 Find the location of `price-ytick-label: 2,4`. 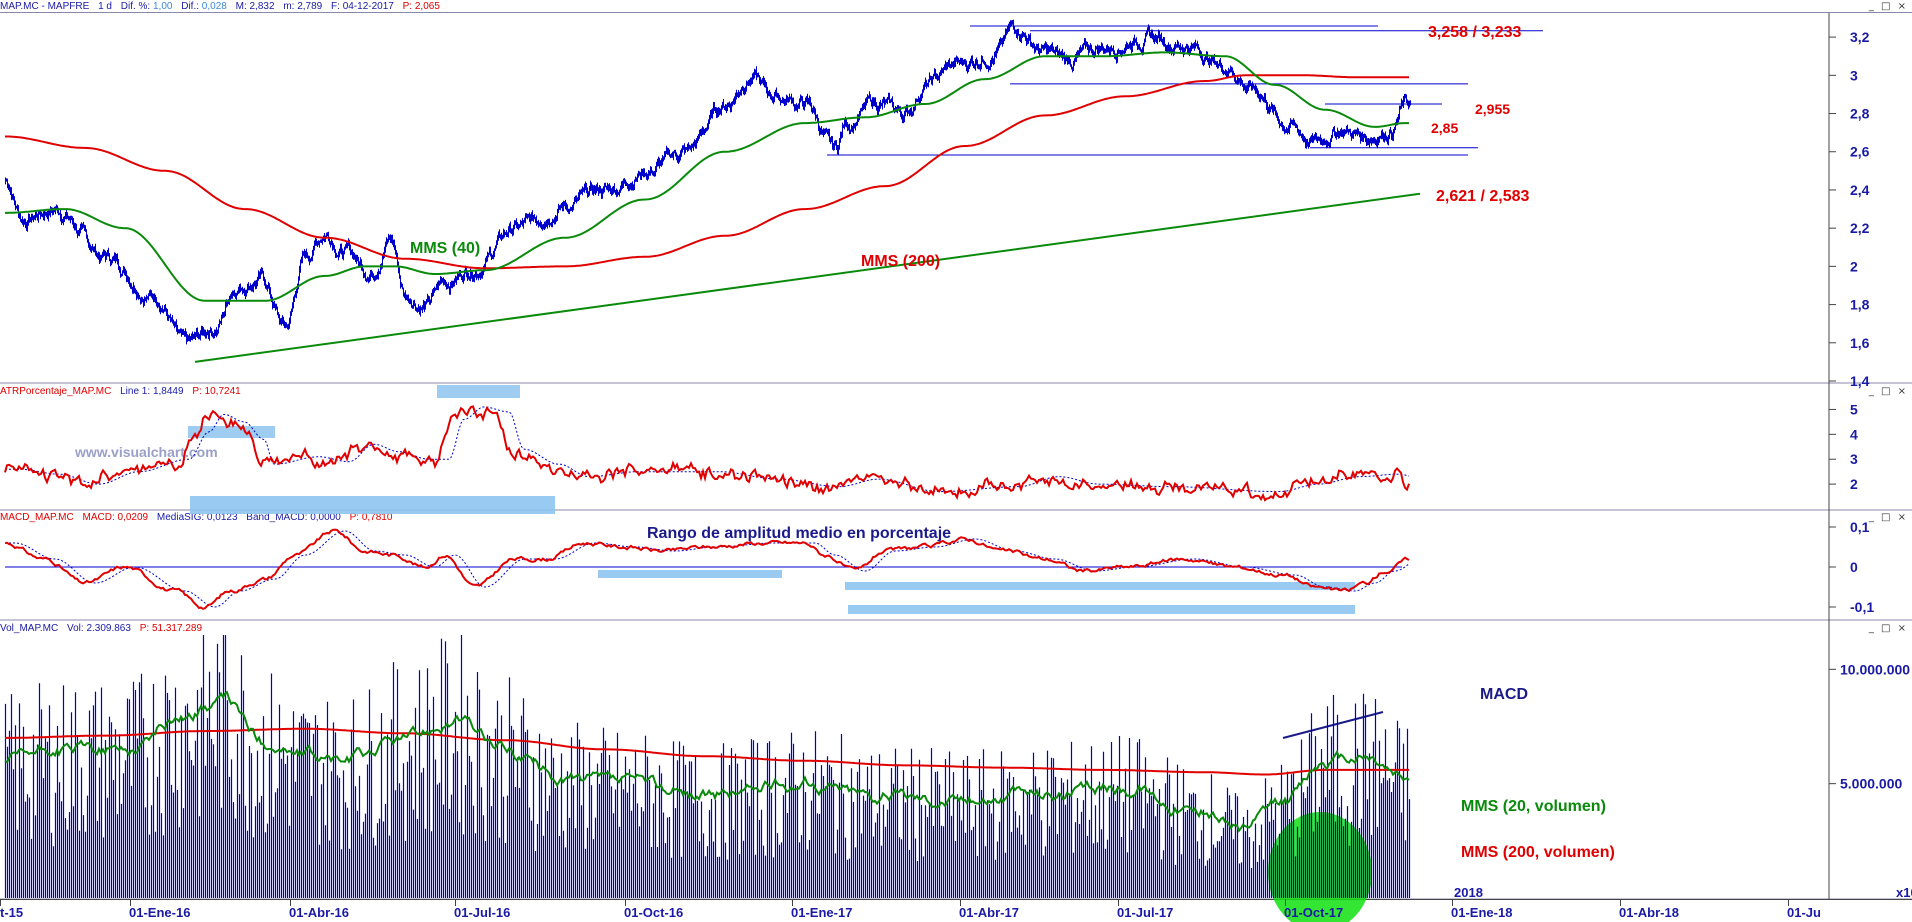

price-ytick-label: 2,4 is located at coordinates (1860, 190).